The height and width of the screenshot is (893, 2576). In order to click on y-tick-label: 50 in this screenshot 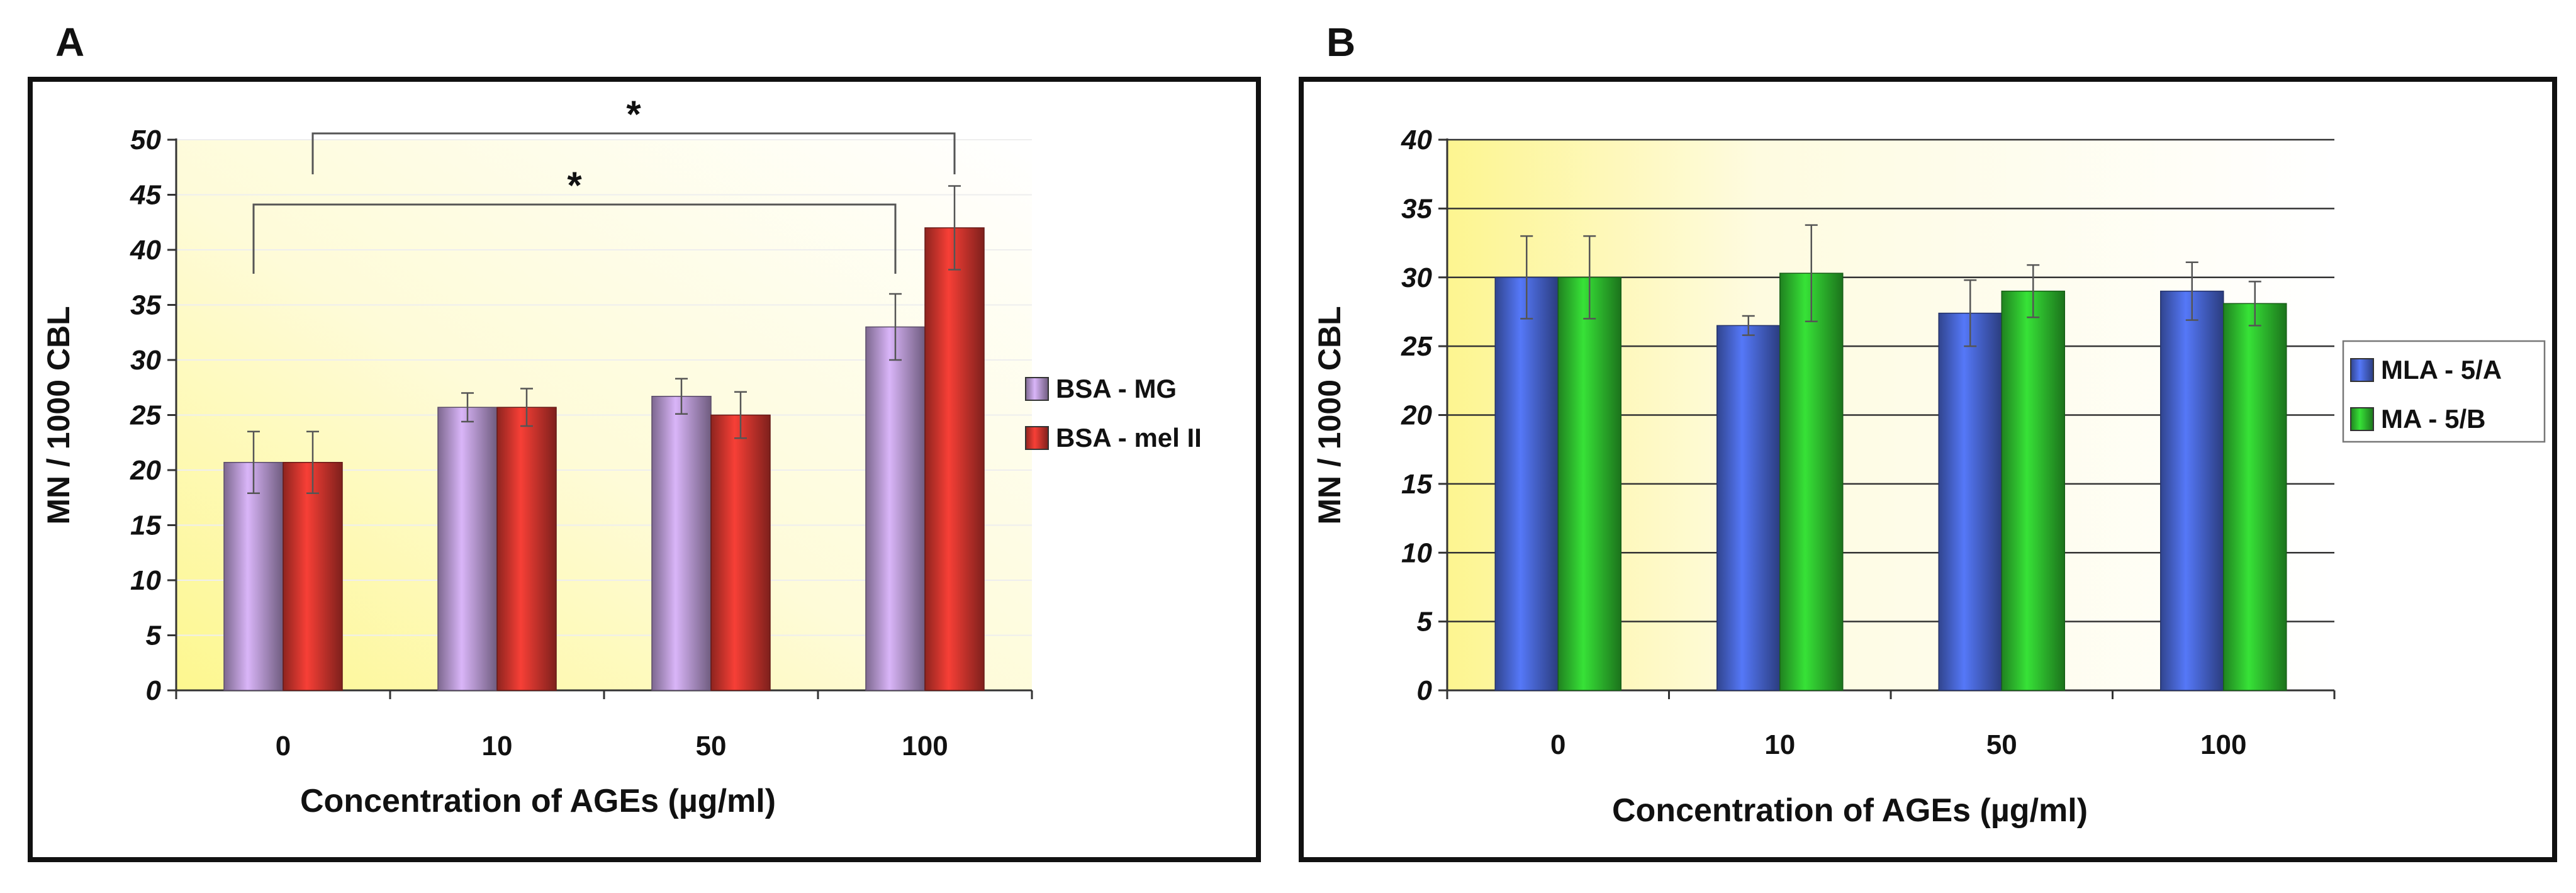, I will do `click(145, 140)`.